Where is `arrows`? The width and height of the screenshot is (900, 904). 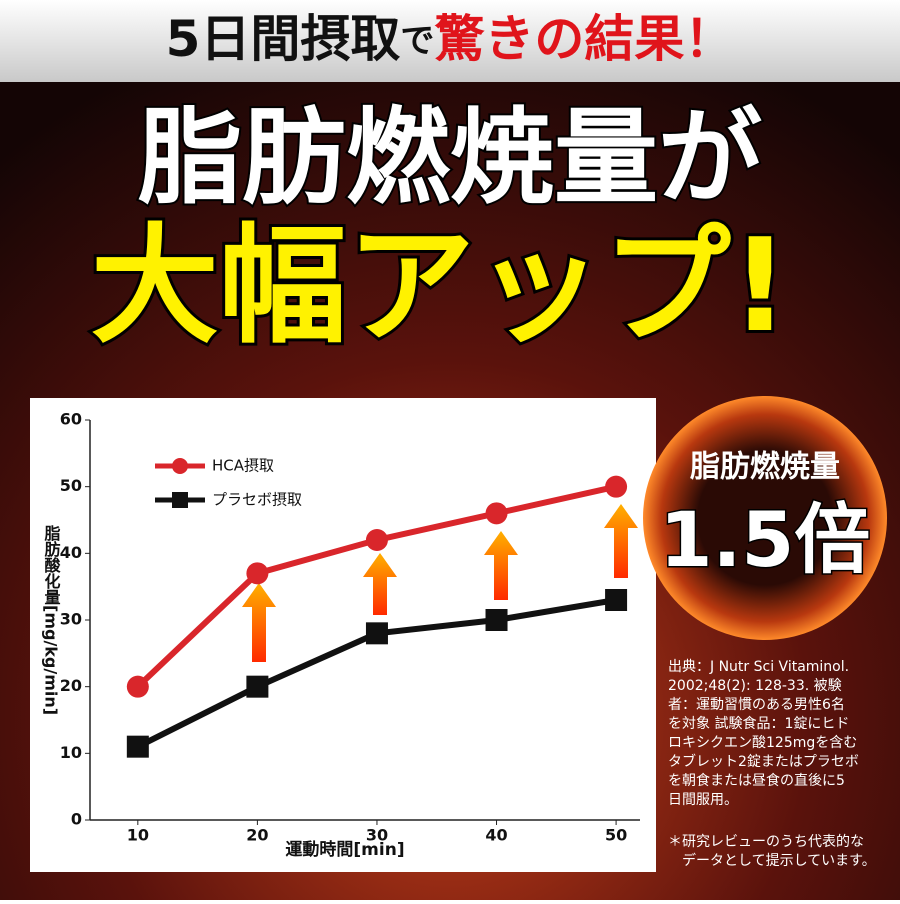 arrows is located at coordinates (440, 583).